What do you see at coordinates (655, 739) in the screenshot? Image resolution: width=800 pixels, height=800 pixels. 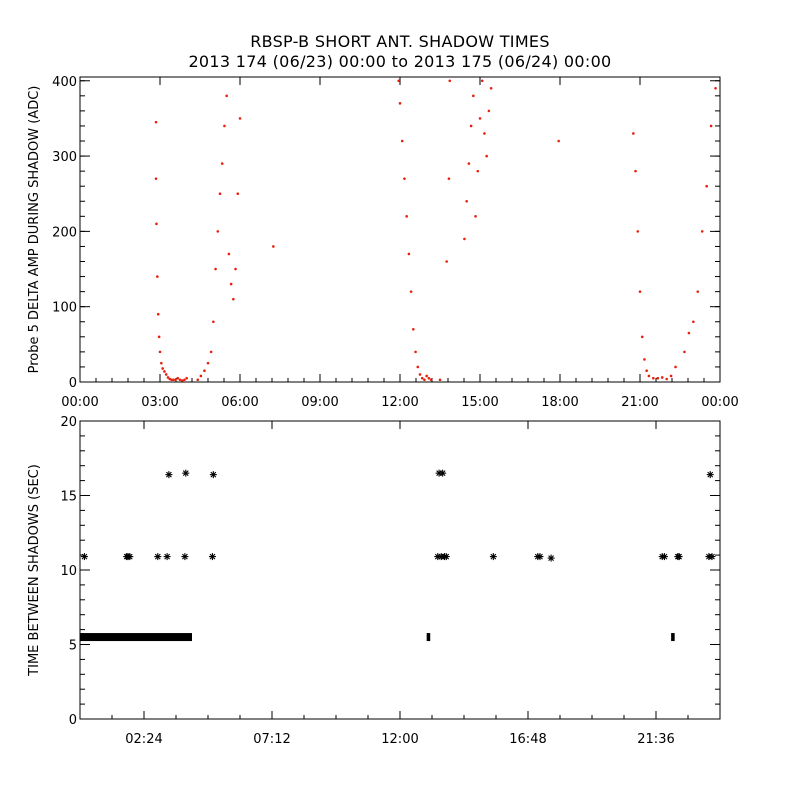 I see `x-tick-label: 21:36` at bounding box center [655, 739].